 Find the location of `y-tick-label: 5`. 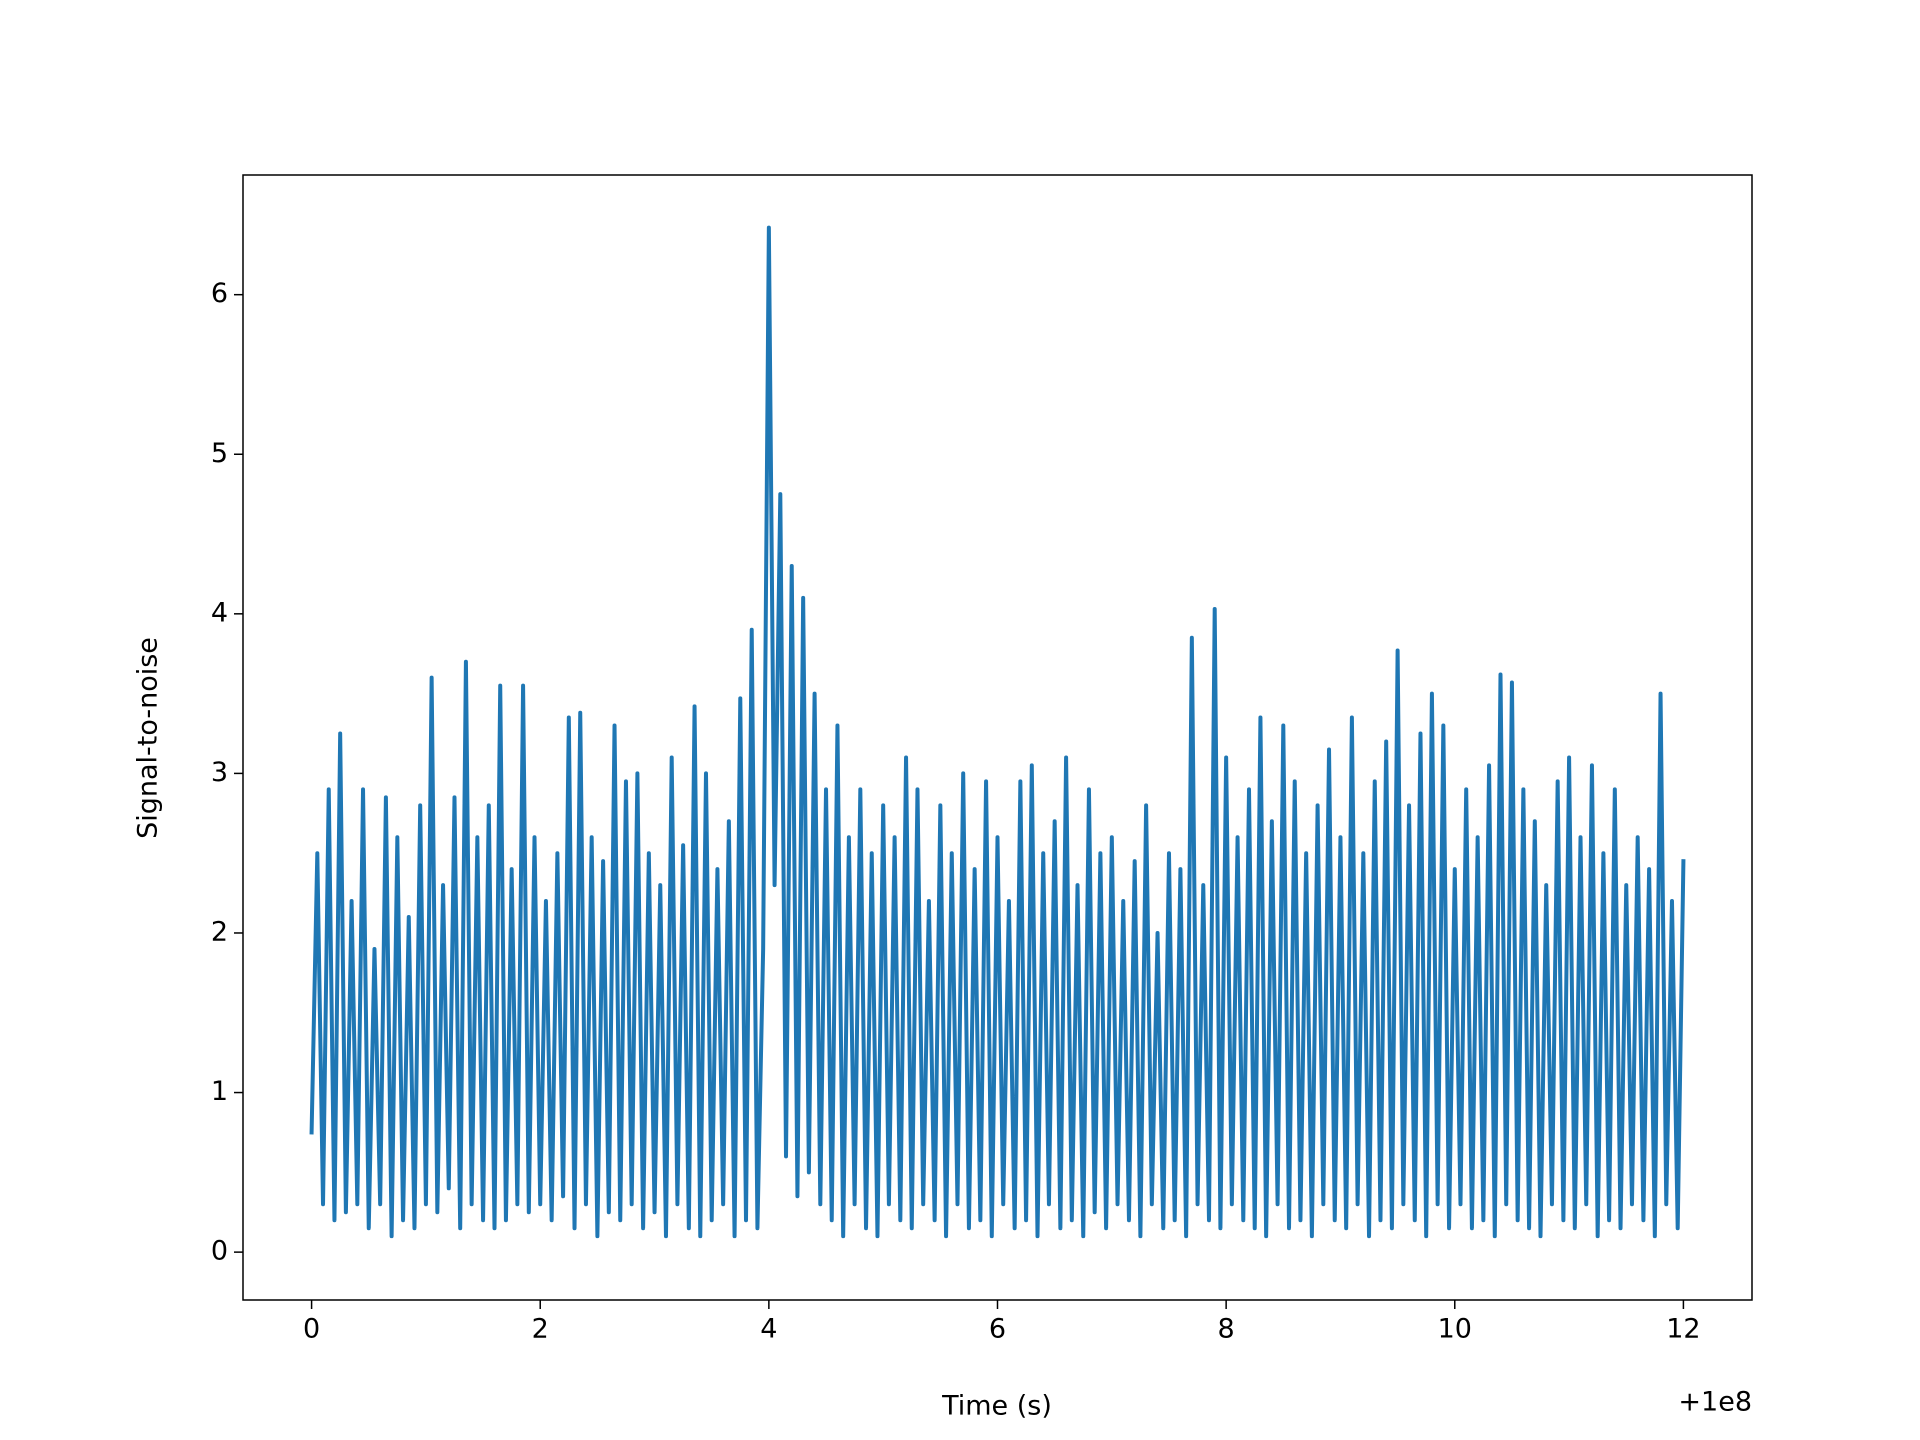

y-tick-label: 5 is located at coordinates (219, 453).